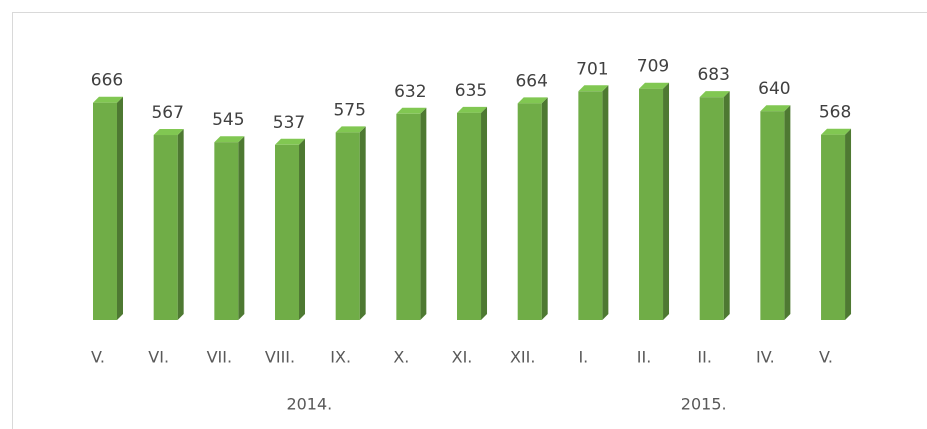 Image resolution: width=927 pixels, height=429 pixels. What do you see at coordinates (774, 89) in the screenshot?
I see `data-label: 640` at bounding box center [774, 89].